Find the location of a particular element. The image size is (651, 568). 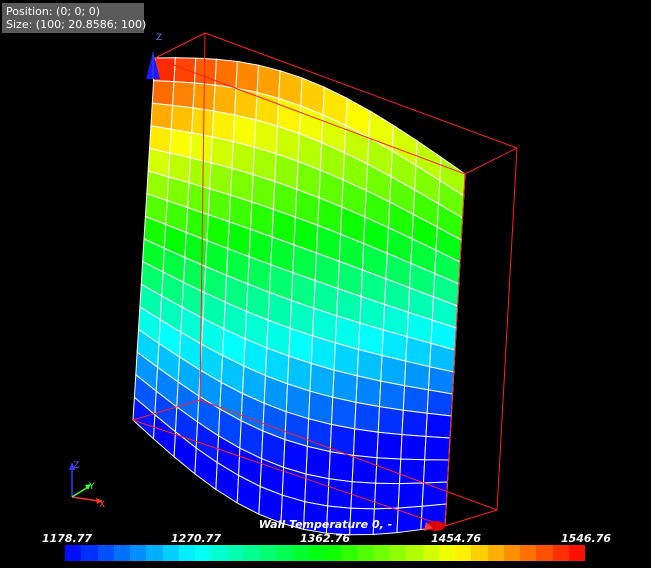

position-readout: Position: (0; 0; 0) is located at coordinates (53, 11).